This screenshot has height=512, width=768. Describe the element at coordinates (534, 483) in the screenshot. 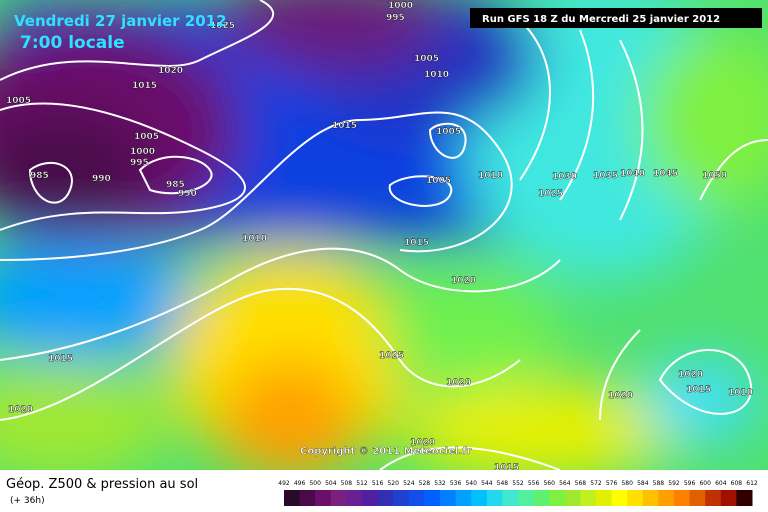

I see `legend-tick-label: 556` at that location.